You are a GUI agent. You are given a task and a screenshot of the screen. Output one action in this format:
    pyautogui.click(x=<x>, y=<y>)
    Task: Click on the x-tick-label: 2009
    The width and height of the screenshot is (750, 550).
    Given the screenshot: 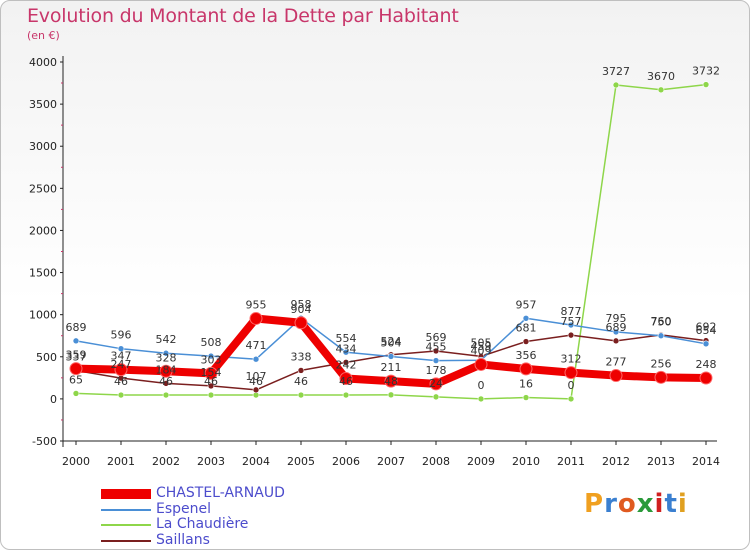 What is the action you would take?
    pyautogui.click(x=481, y=461)
    